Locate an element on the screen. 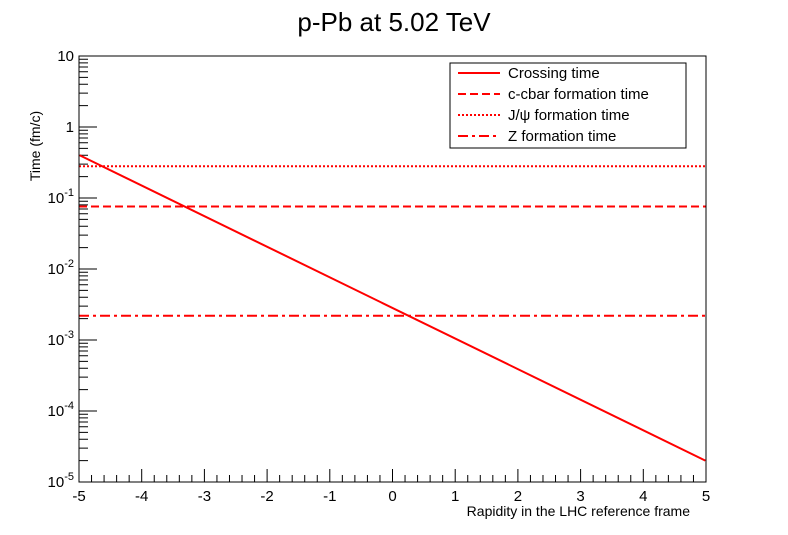 This screenshot has height=535, width=788. y-tick-label: 10⁻² is located at coordinates (61, 268).